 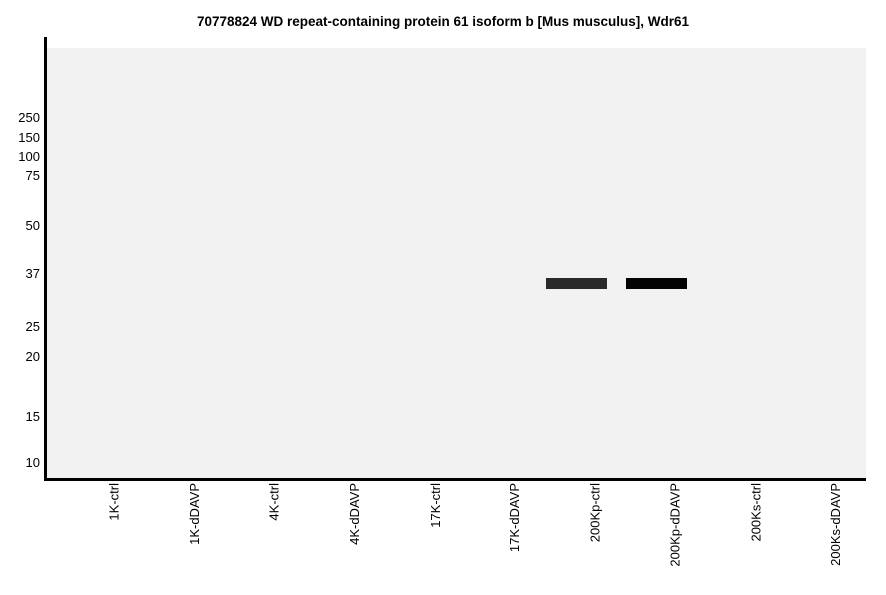 I want to click on lane-label: 4K-dDAVP, so click(x=355, y=514).